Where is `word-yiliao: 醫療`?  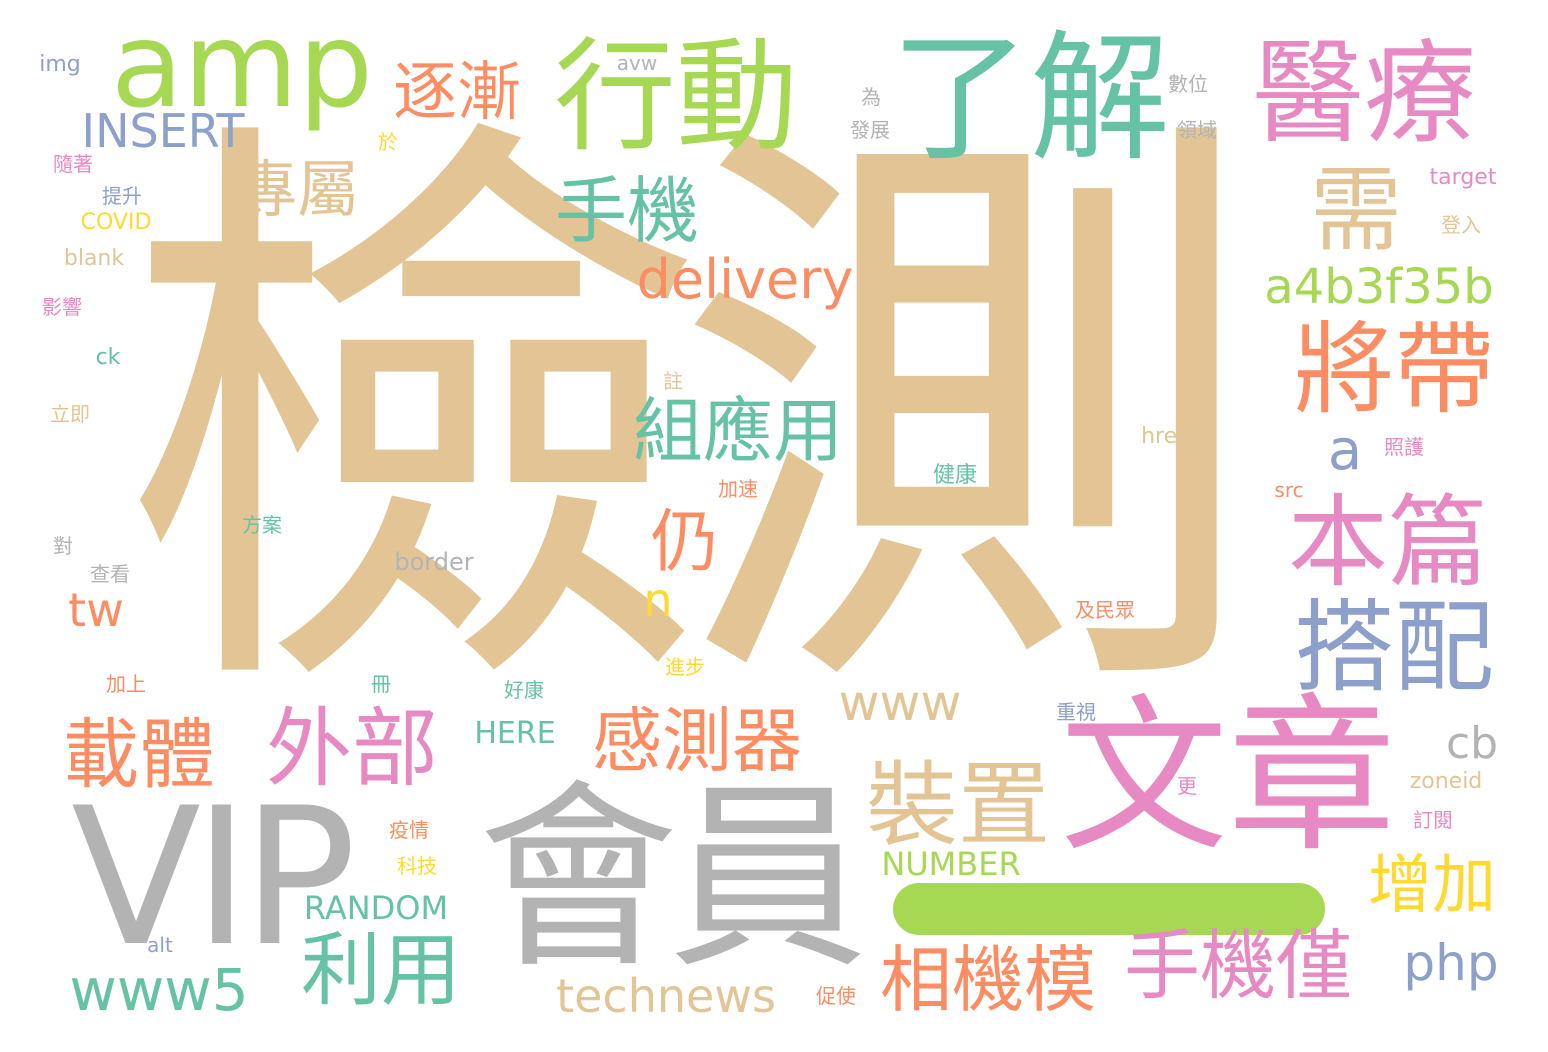
word-yiliao: 醫療 is located at coordinates (1364, 94).